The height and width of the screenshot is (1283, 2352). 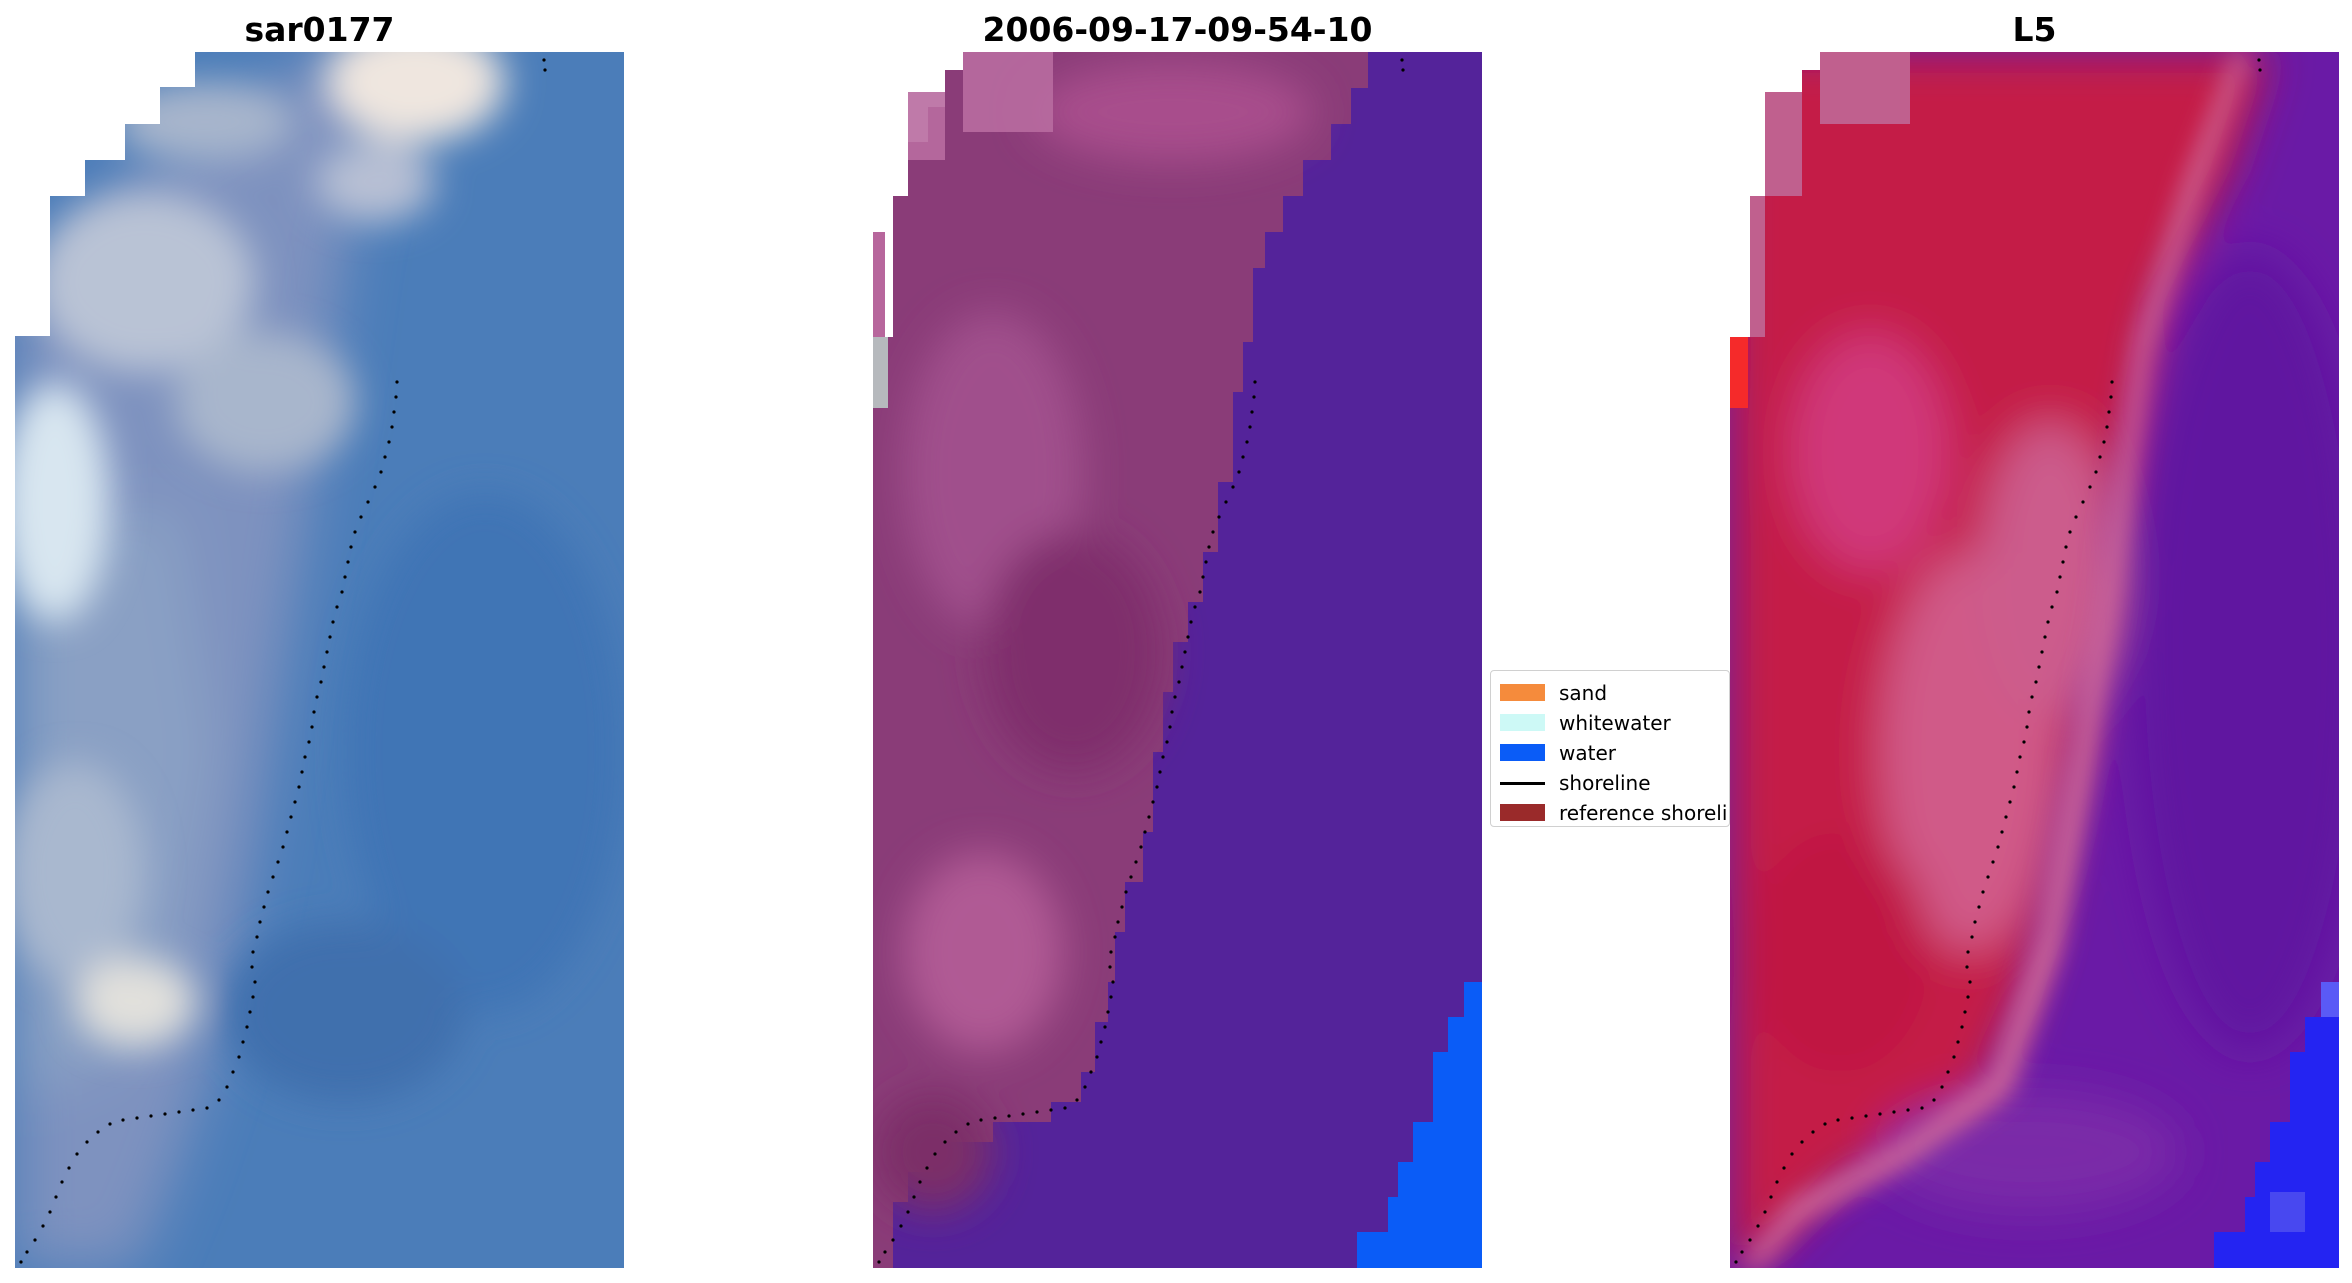 What do you see at coordinates (1587, 753) in the screenshot?
I see `legend-label-water: water` at bounding box center [1587, 753].